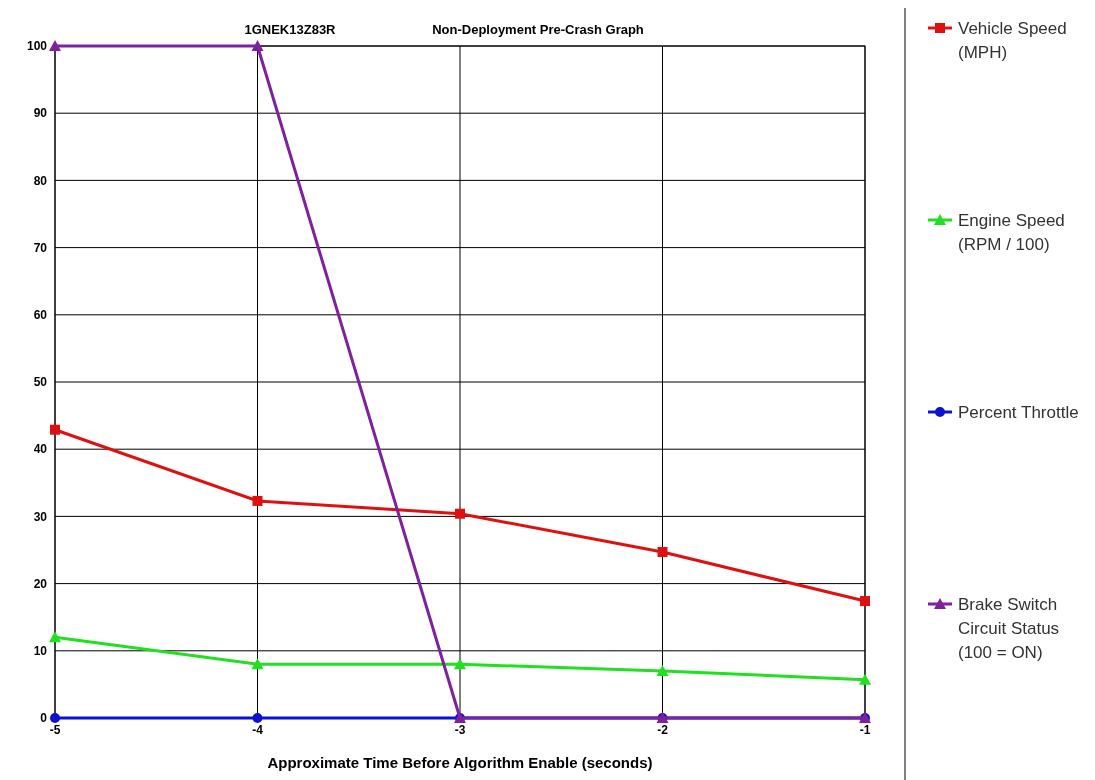 The width and height of the screenshot is (1095, 780). Describe the element at coordinates (37, 46) in the screenshot. I see `y-tick-label: 100` at that location.